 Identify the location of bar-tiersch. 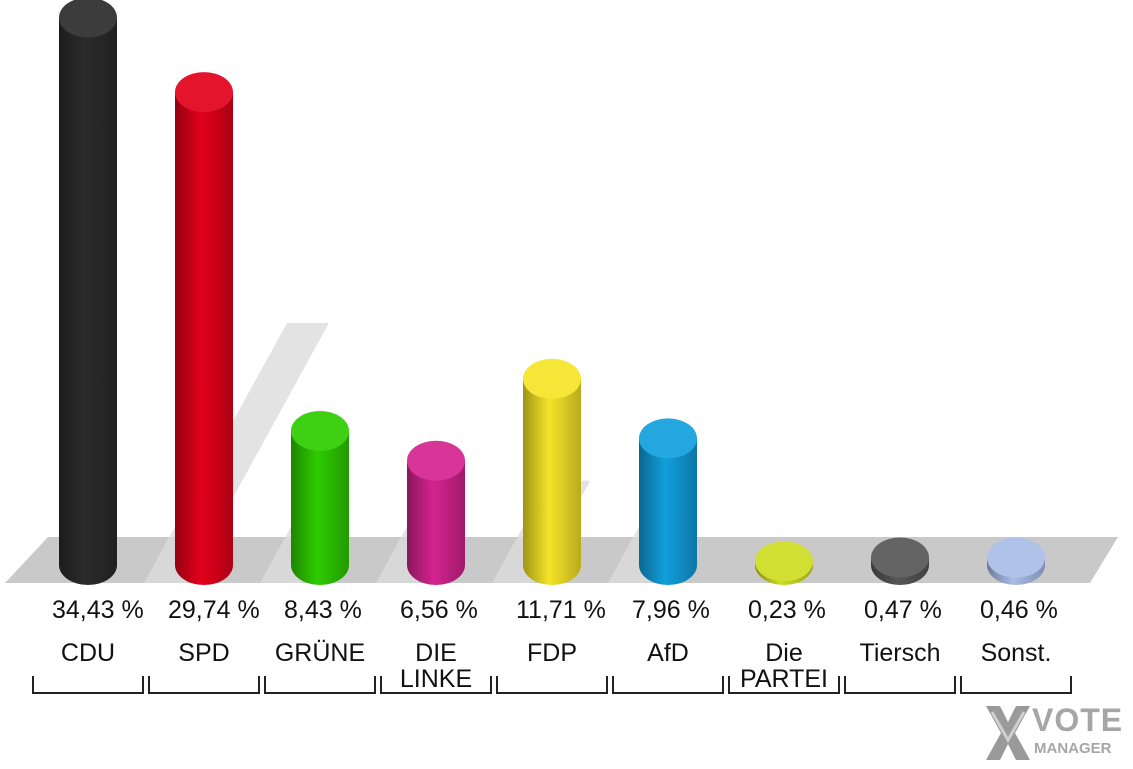
(900, 561).